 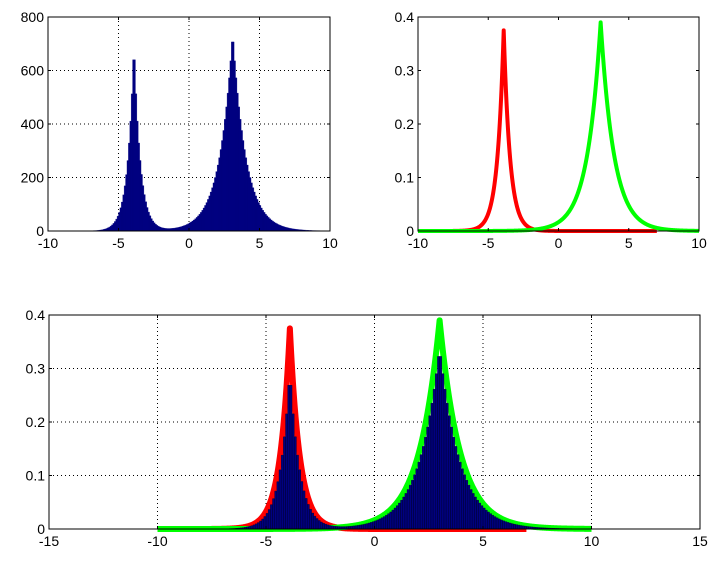 I want to click on y-tick-label: 600, so click(x=33, y=71).